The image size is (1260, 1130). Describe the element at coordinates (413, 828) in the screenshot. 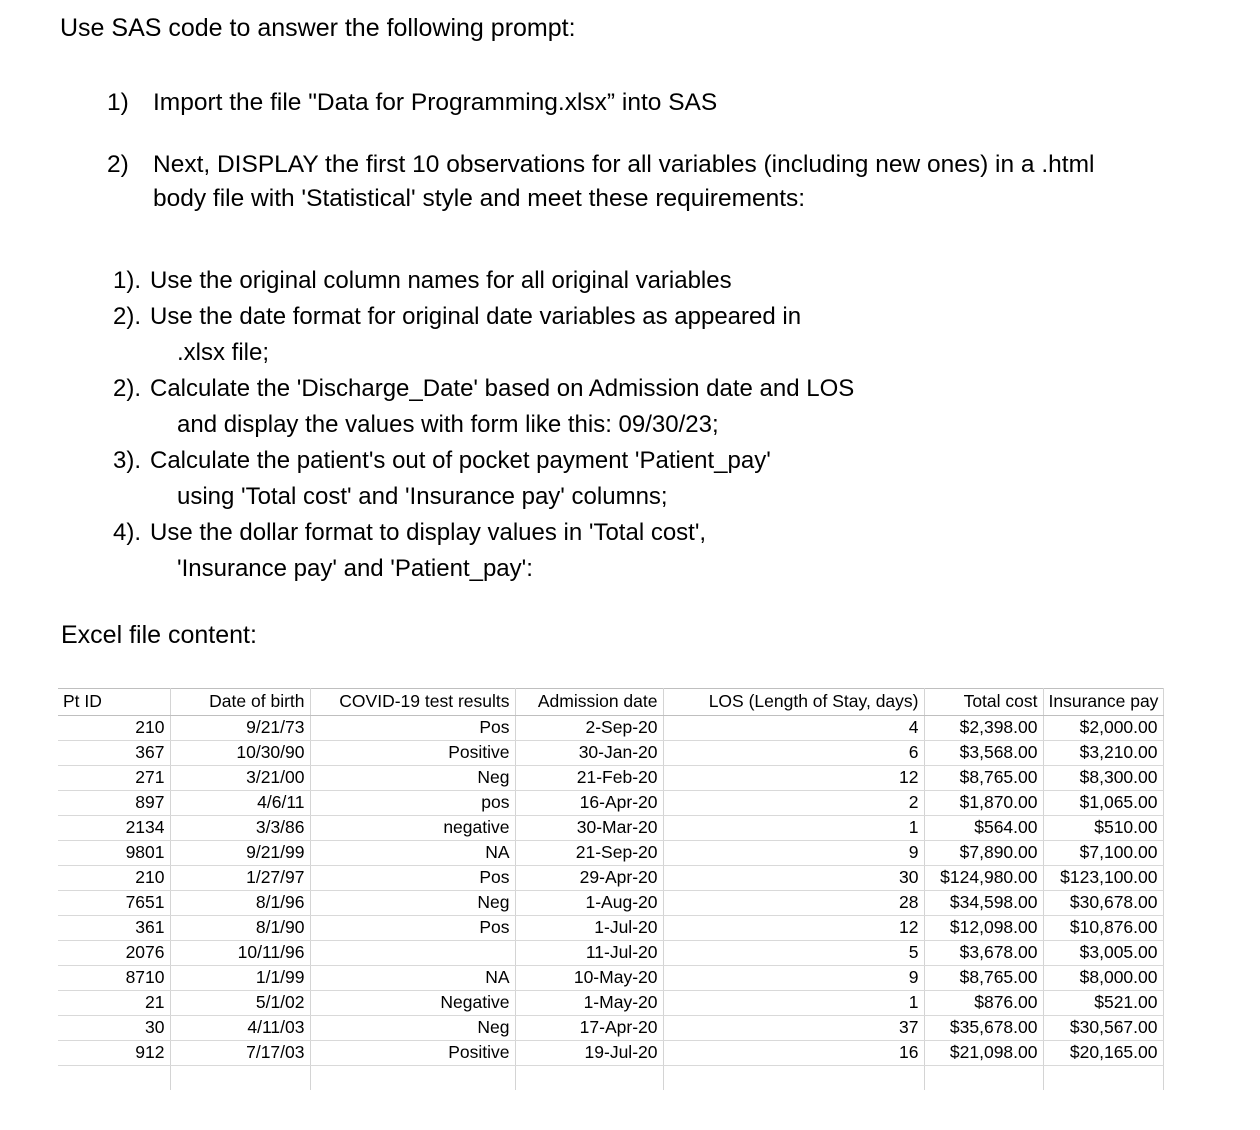

I see `table-cell: negative` at that location.